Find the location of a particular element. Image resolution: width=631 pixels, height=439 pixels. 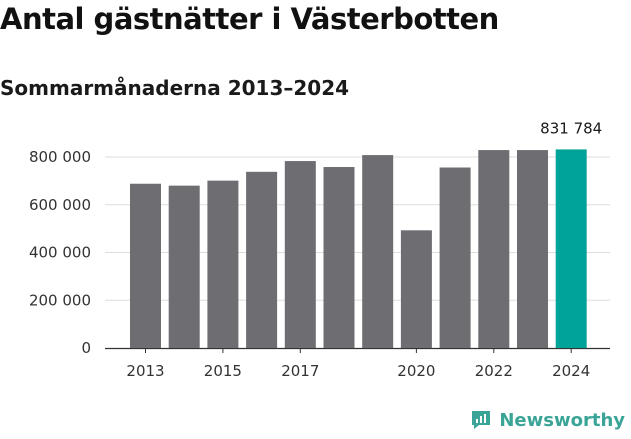

y-axis-labels: 0 200 000 400 000 600 000 800 000 is located at coordinates (60, 252).